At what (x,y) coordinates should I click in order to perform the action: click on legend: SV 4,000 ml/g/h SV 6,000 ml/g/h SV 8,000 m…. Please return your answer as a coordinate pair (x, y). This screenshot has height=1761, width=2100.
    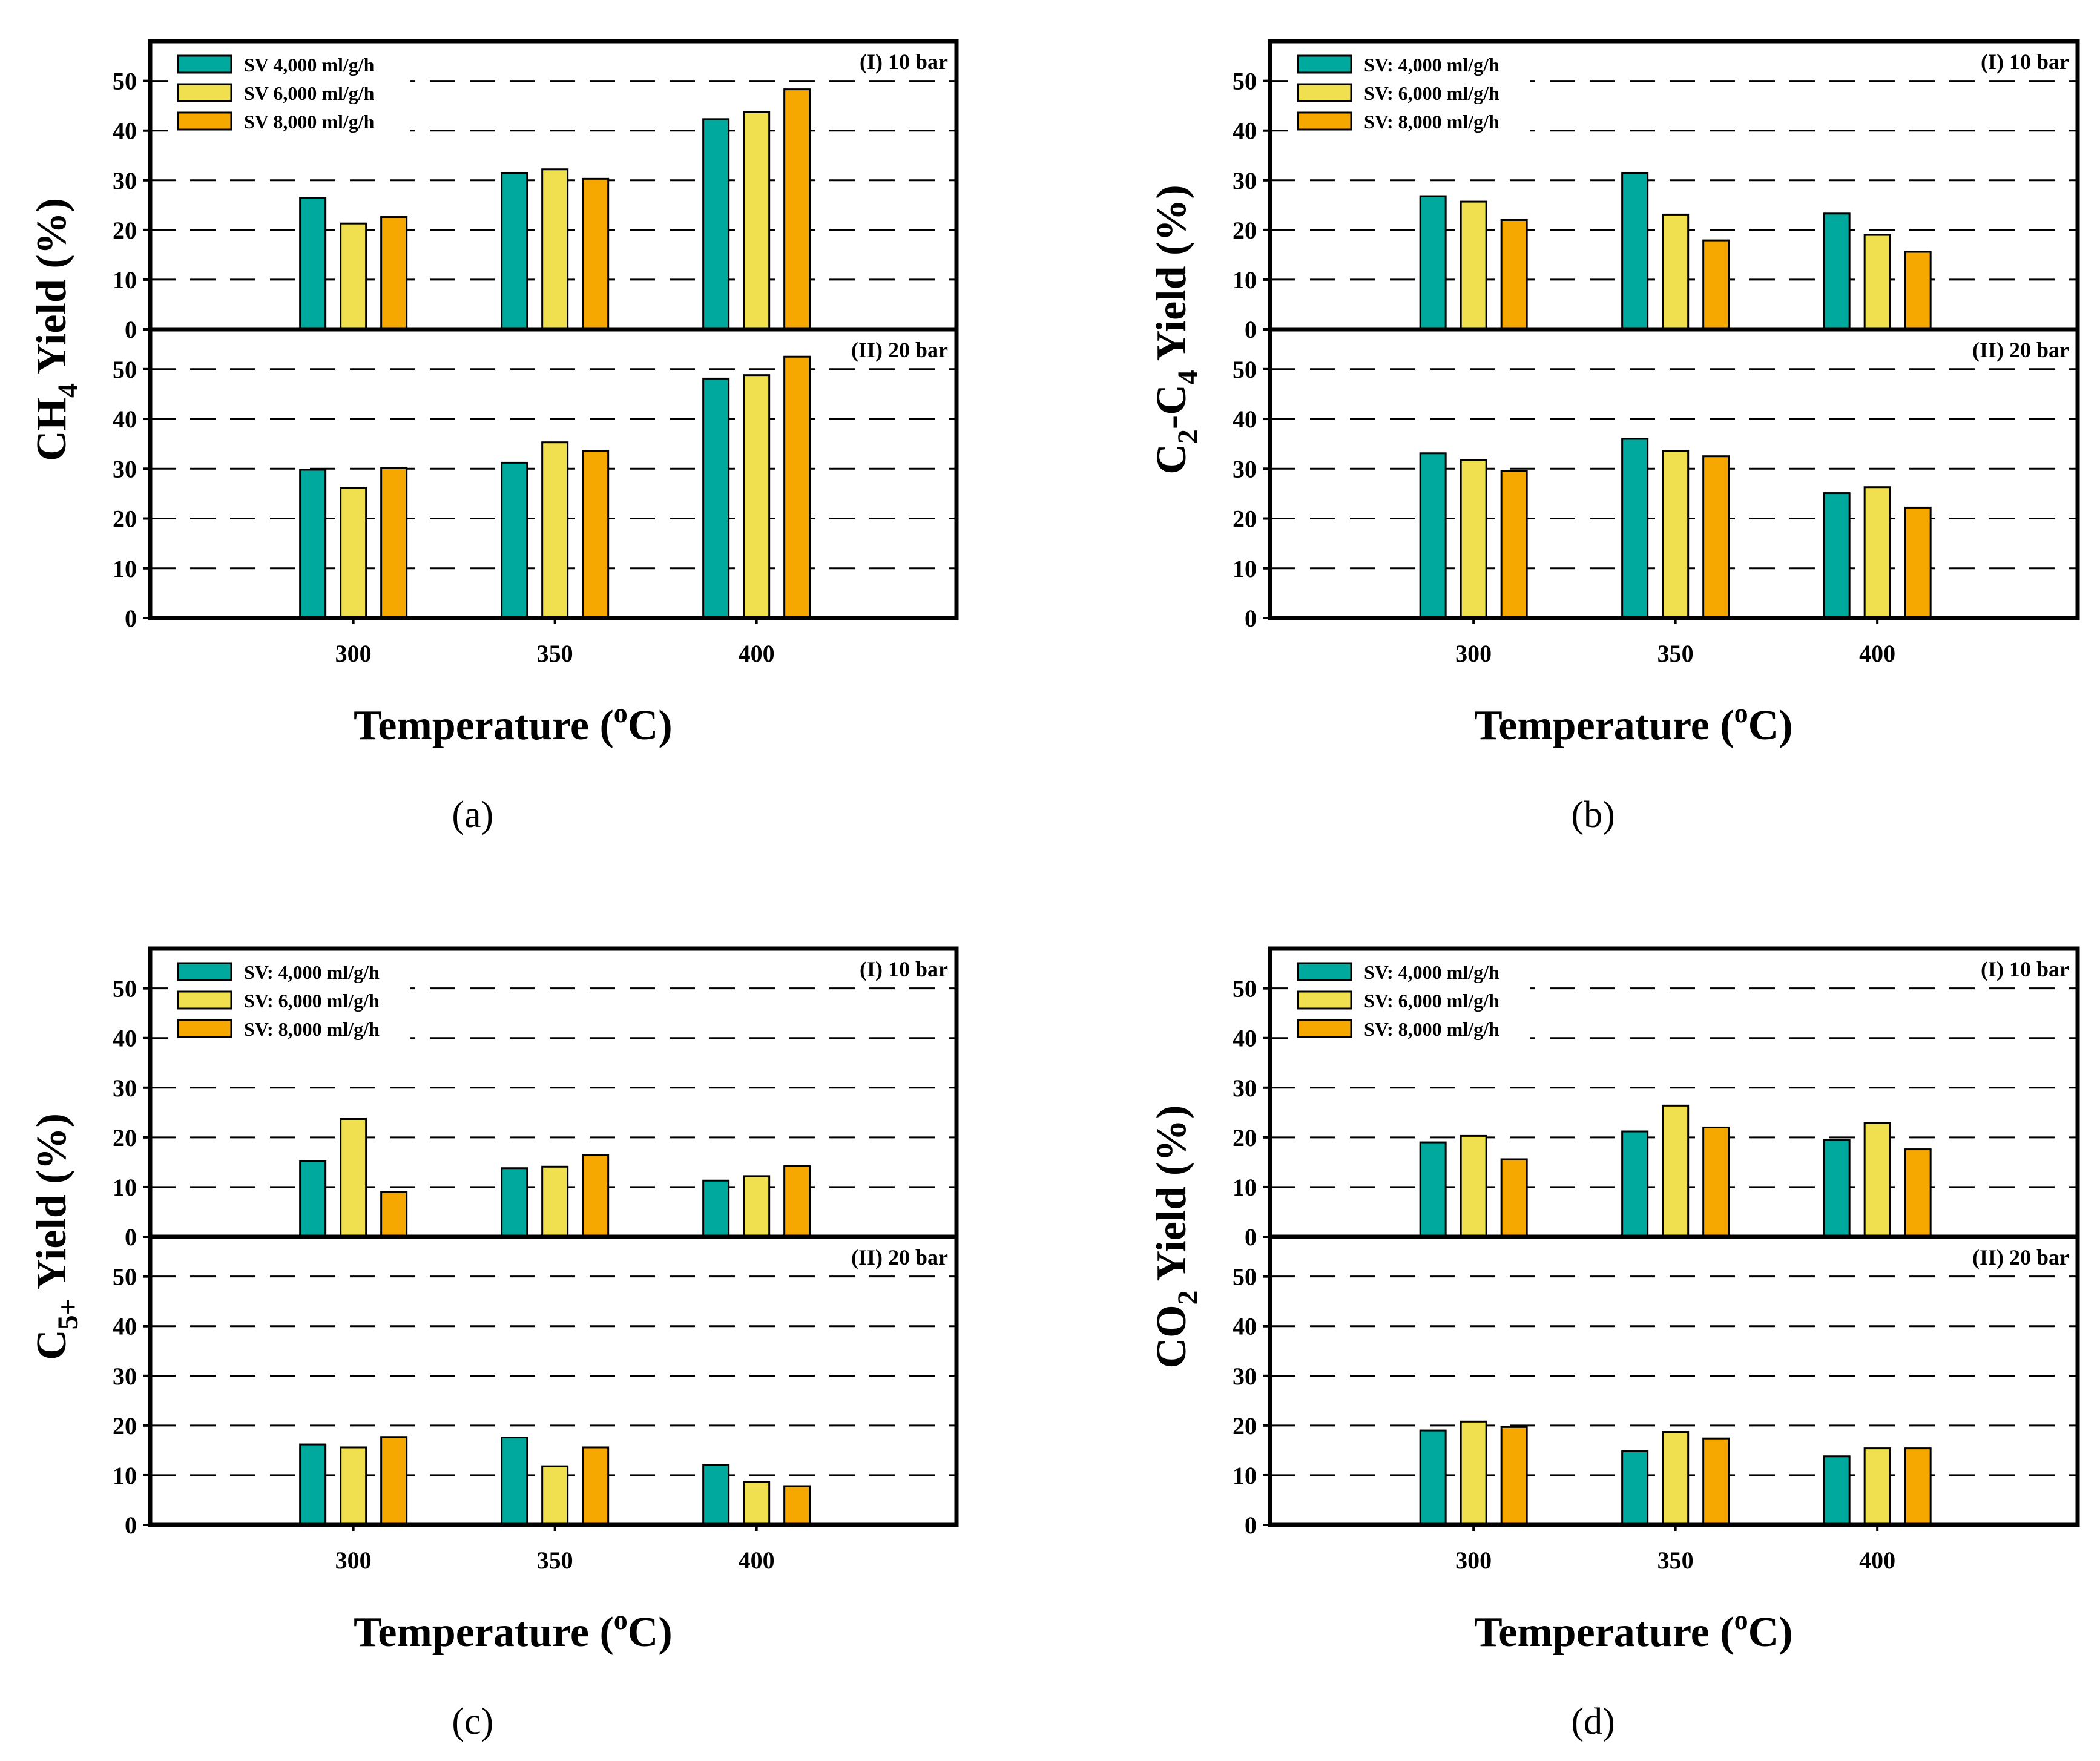
    Looking at the image, I should click on (289, 94).